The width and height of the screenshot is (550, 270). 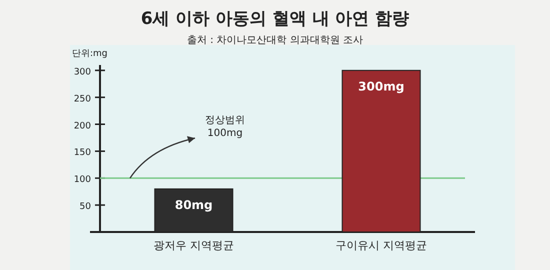 What do you see at coordinates (83, 72) in the screenshot?
I see `y-tick-label: 300` at bounding box center [83, 72].